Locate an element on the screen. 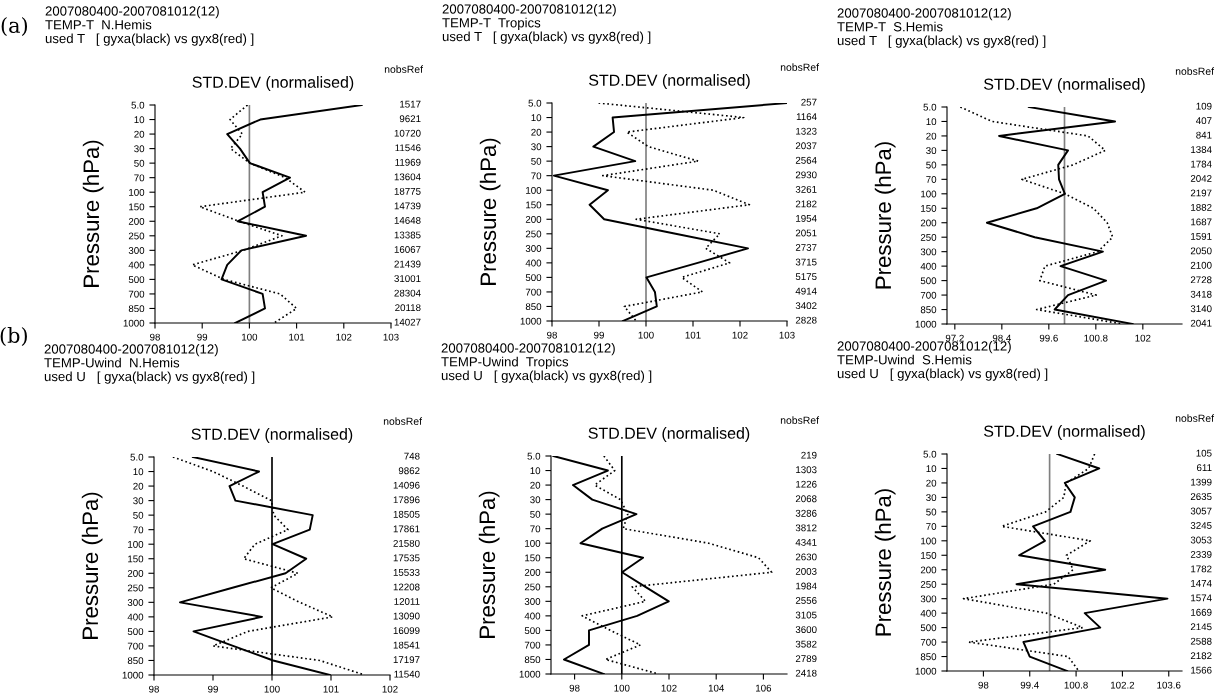 The height and width of the screenshot is (693, 1226). y2-tick-label: 5175 is located at coordinates (806, 277).